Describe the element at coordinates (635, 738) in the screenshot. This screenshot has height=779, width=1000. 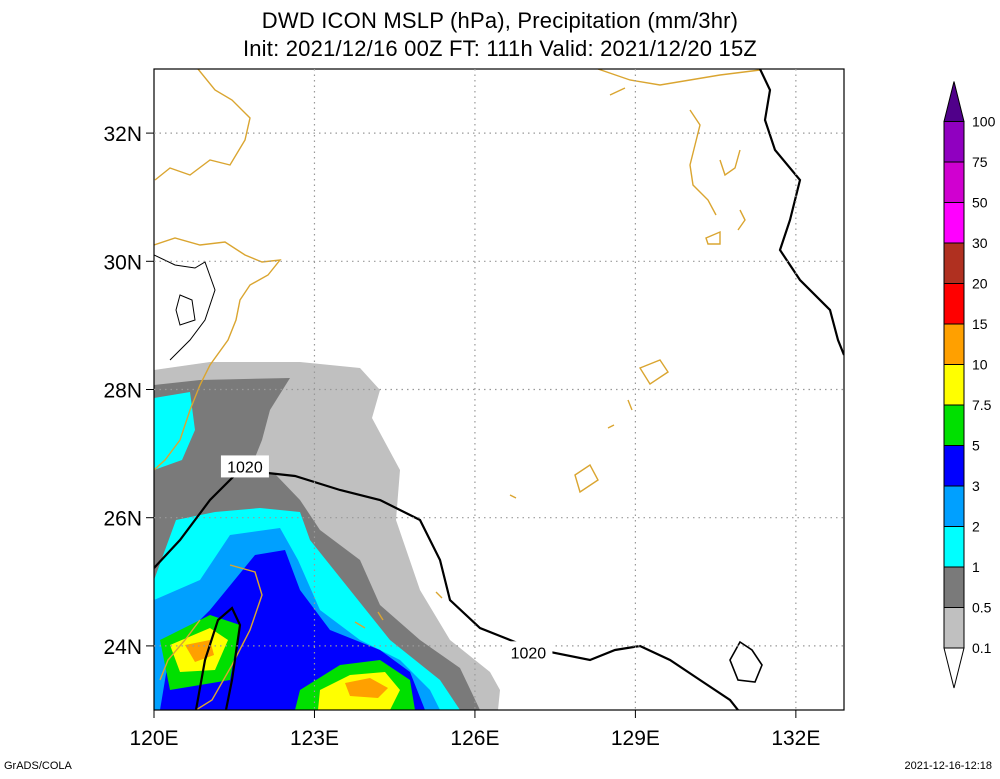
I see `lon-tick-label: 129E` at that location.